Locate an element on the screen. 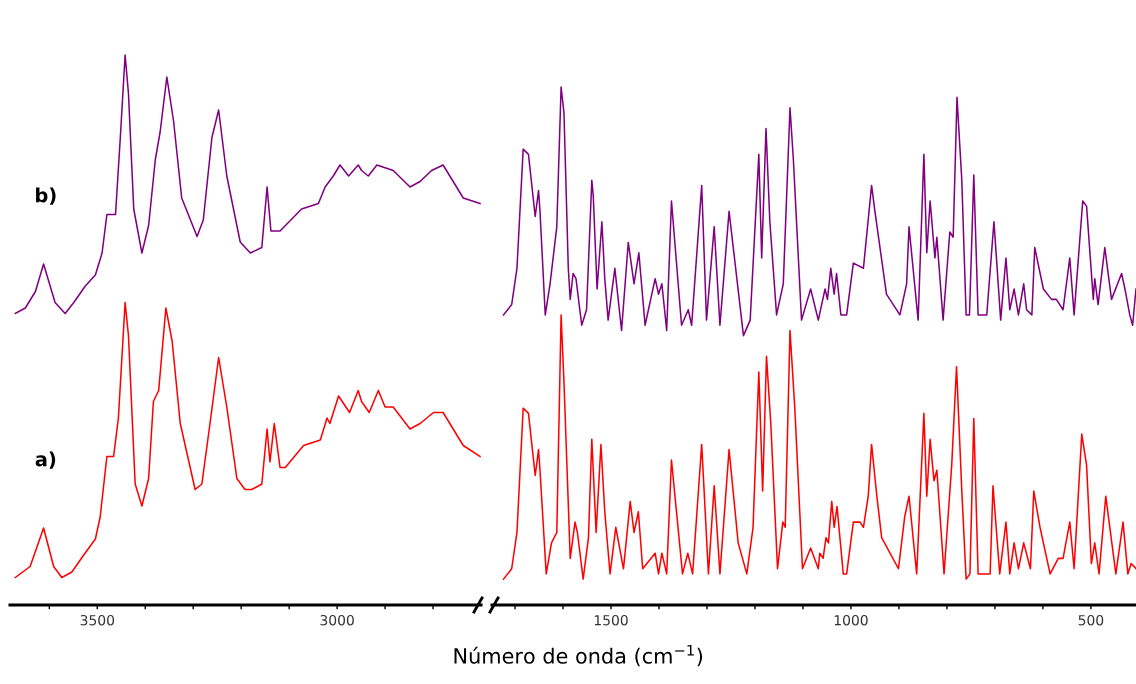  x-tick-label: 1500 is located at coordinates (611, 620).